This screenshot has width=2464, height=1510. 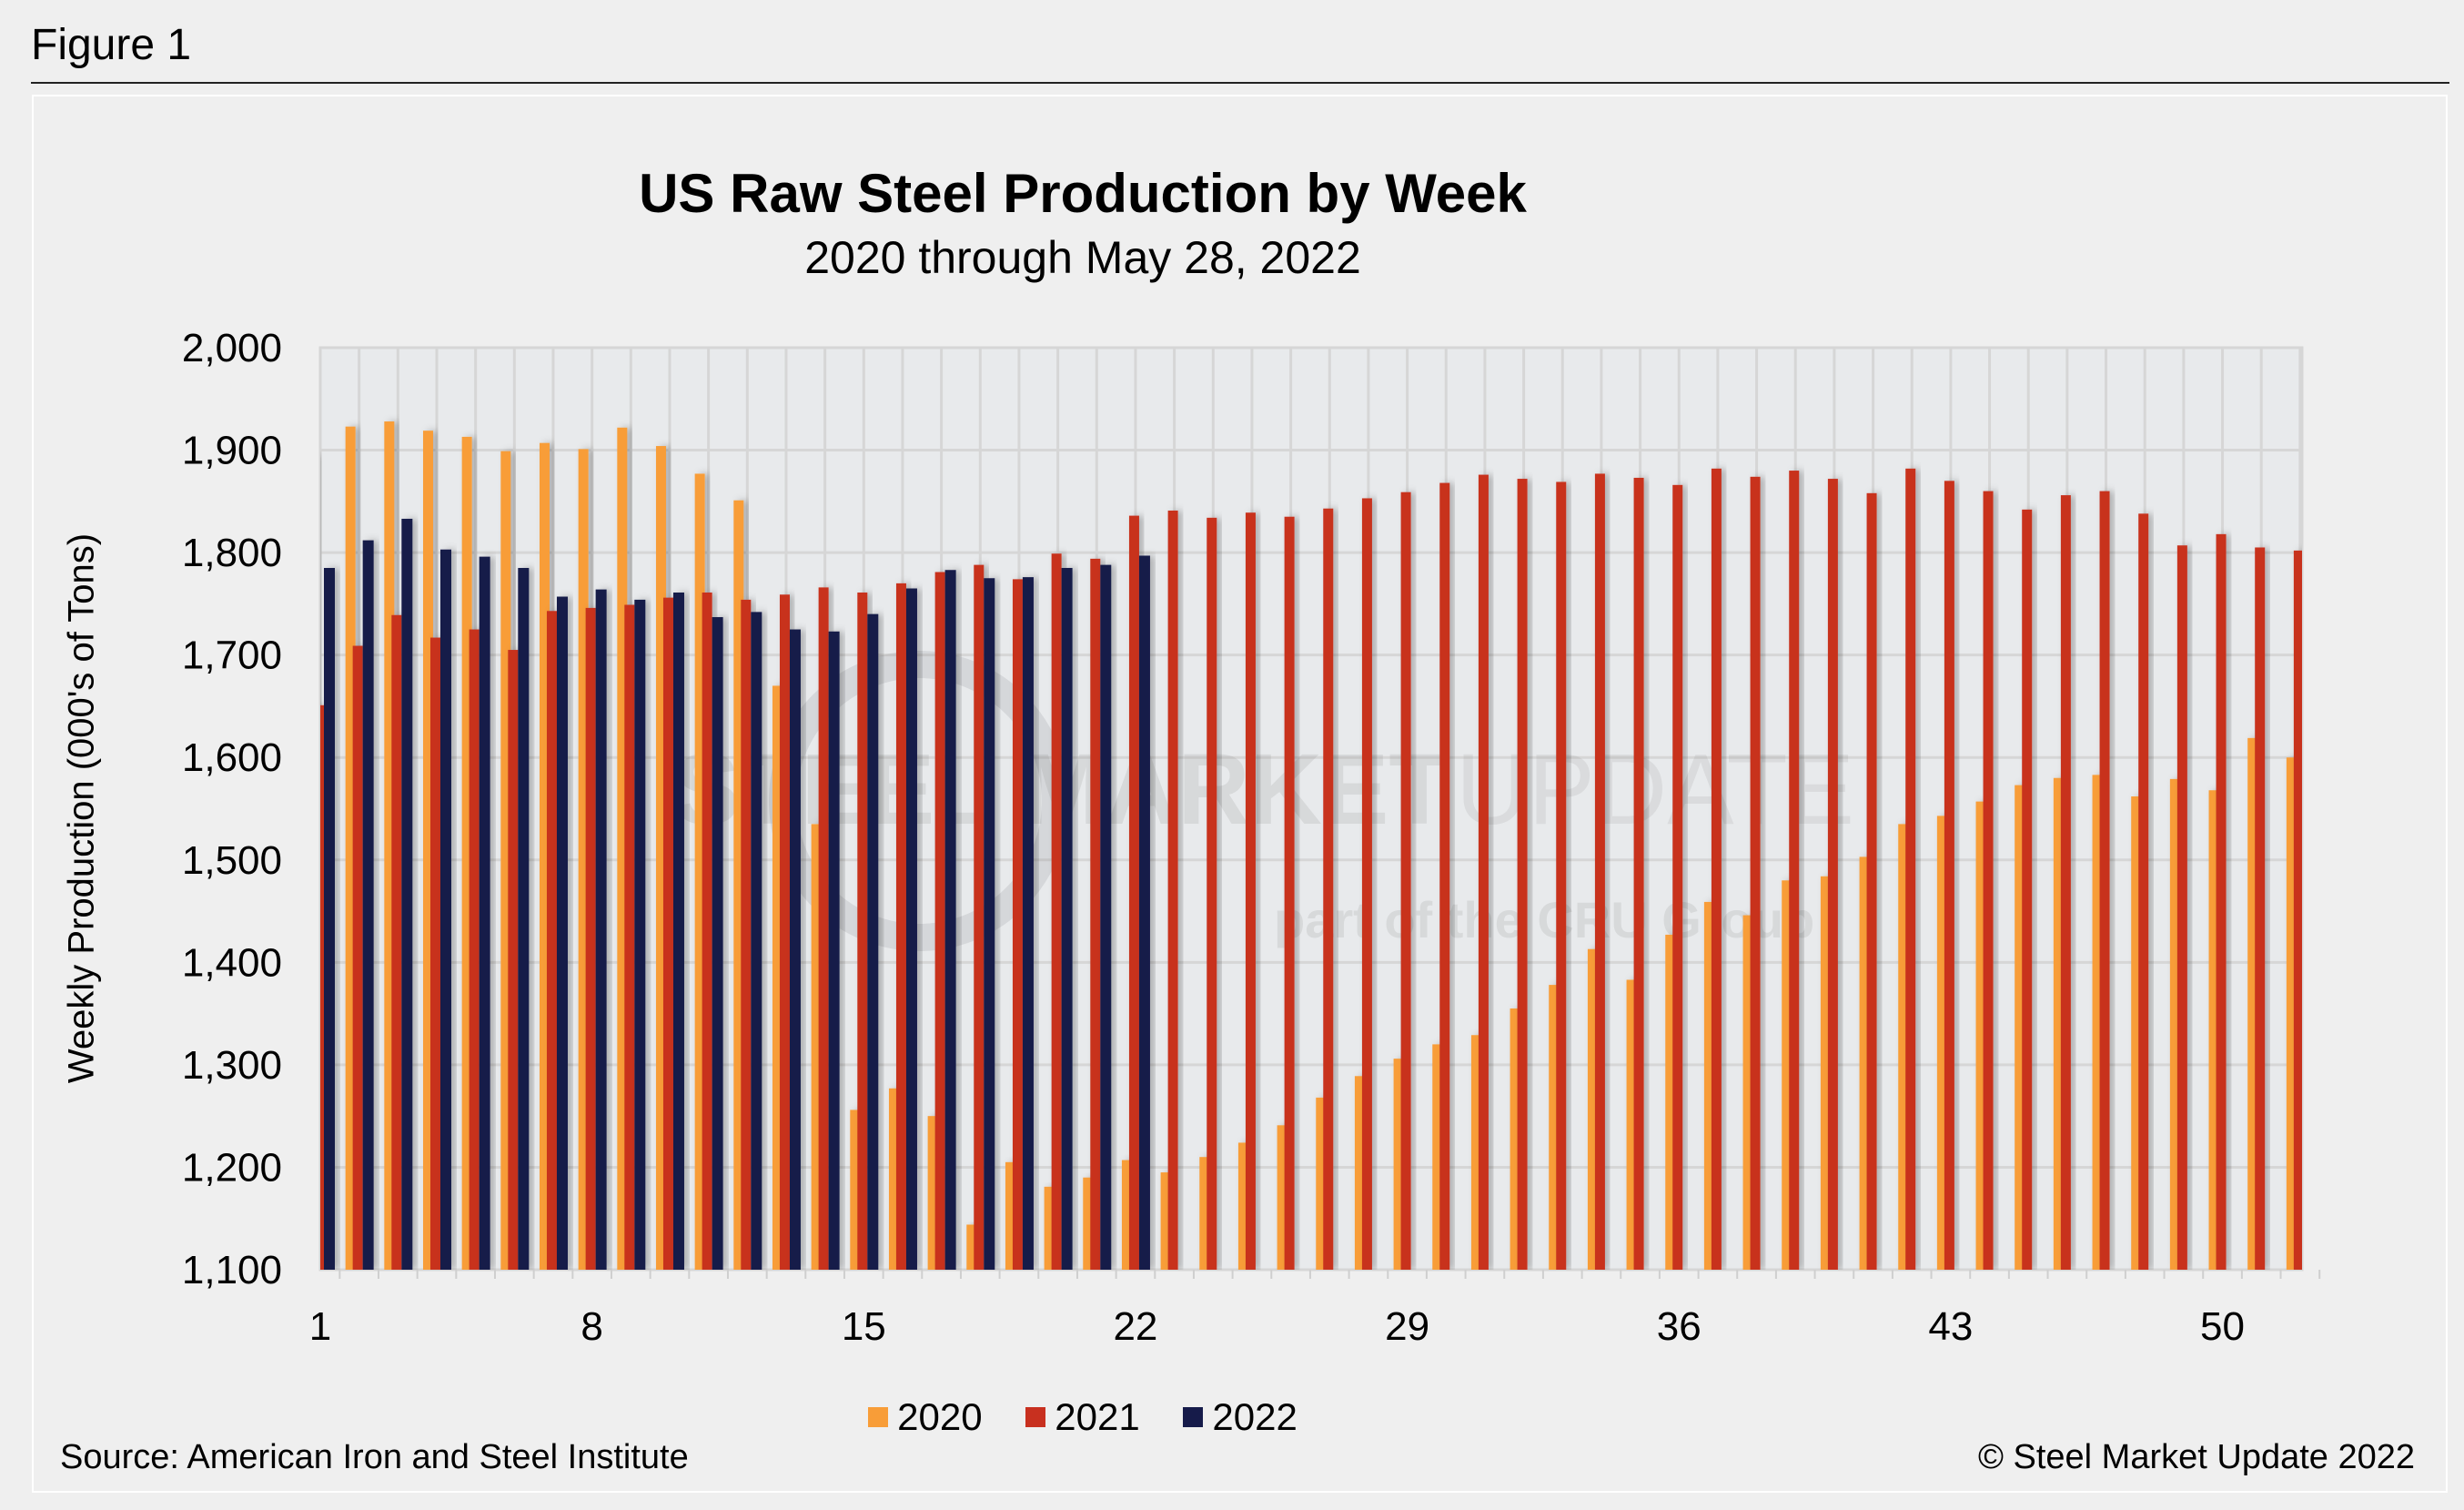 What do you see at coordinates (111, 45) in the screenshot?
I see `figure-label: Figure 1` at bounding box center [111, 45].